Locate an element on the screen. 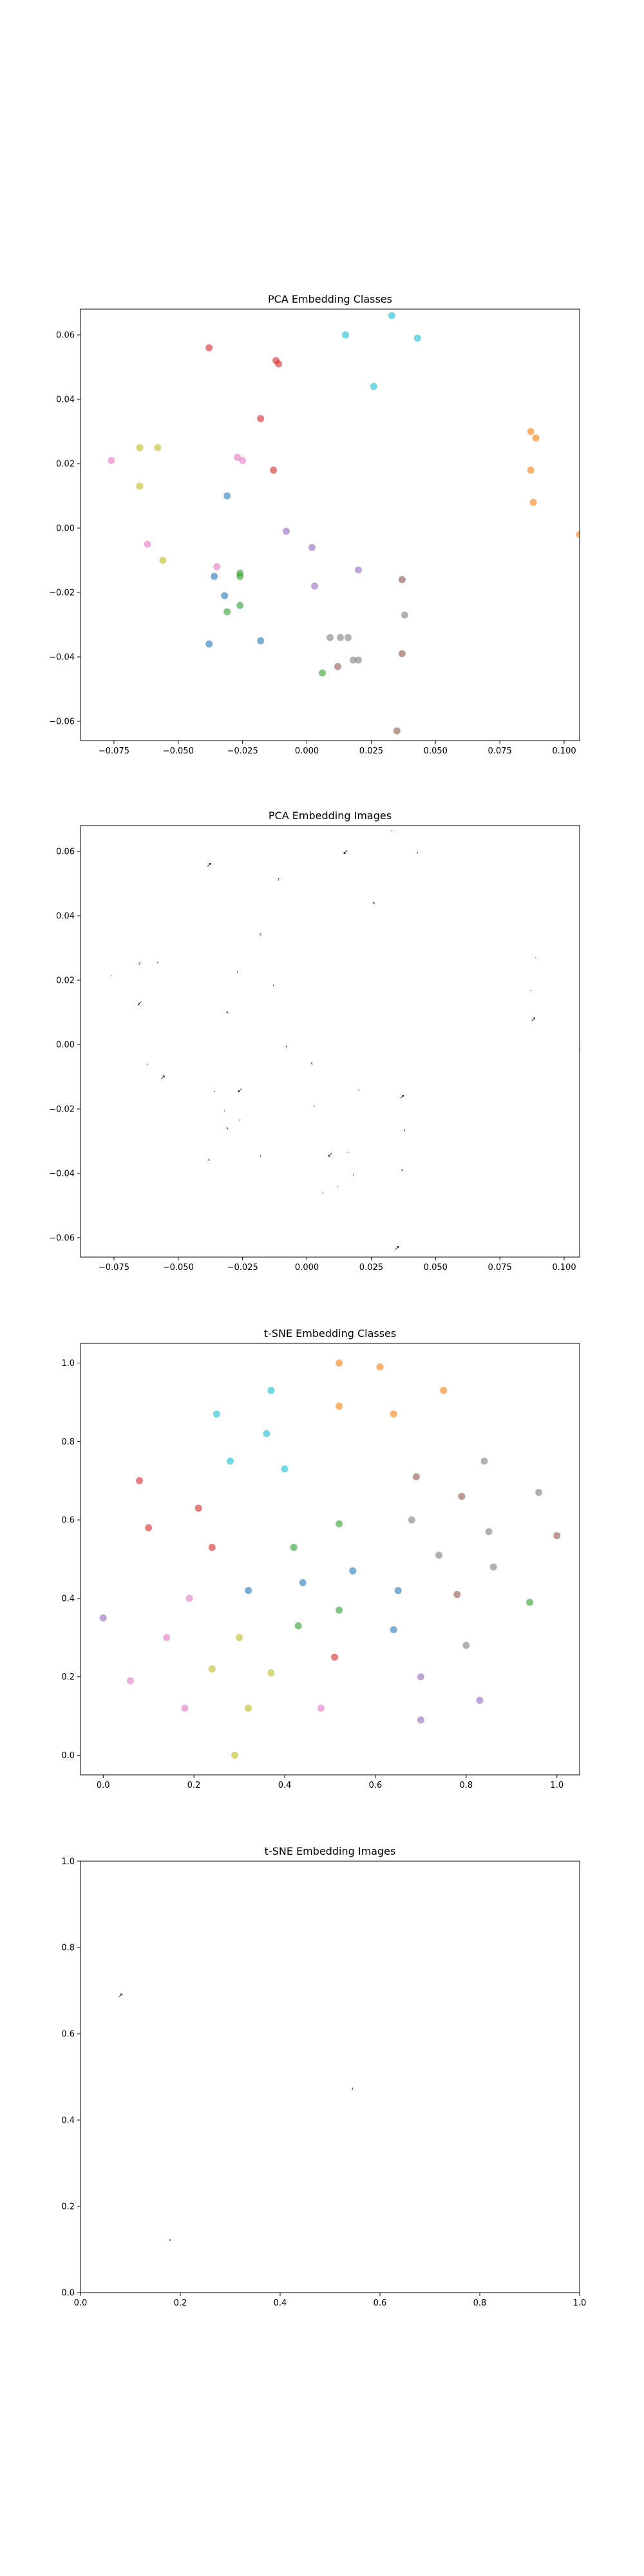  chart-title: PCA Embedding Classes is located at coordinates (330, 299).